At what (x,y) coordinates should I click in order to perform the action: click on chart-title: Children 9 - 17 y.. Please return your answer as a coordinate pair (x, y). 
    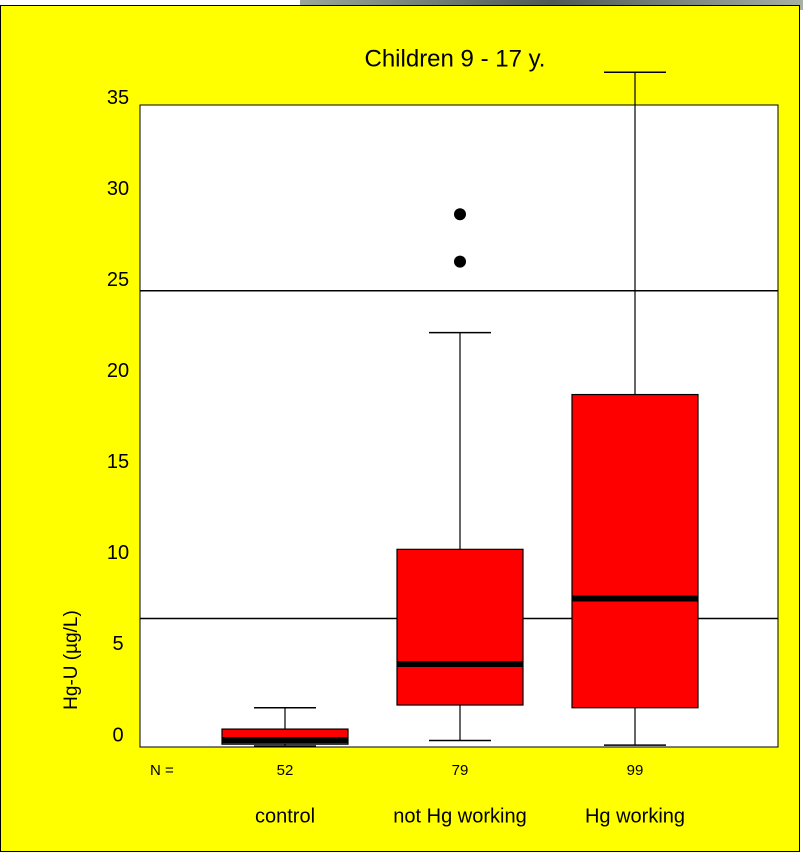
    Looking at the image, I should click on (455, 58).